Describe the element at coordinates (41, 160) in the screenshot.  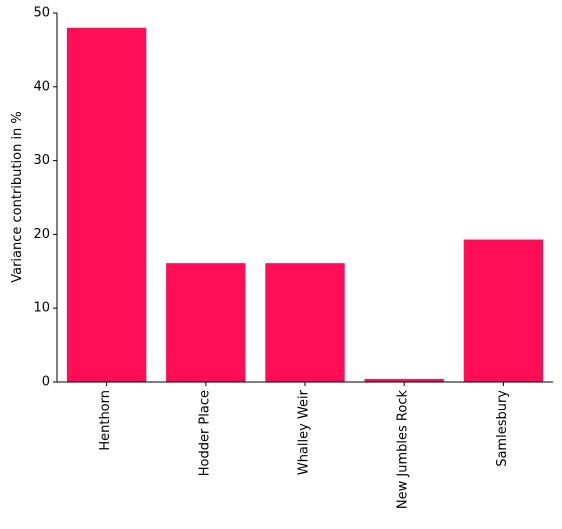
I see `y-tick-label: 30` at that location.